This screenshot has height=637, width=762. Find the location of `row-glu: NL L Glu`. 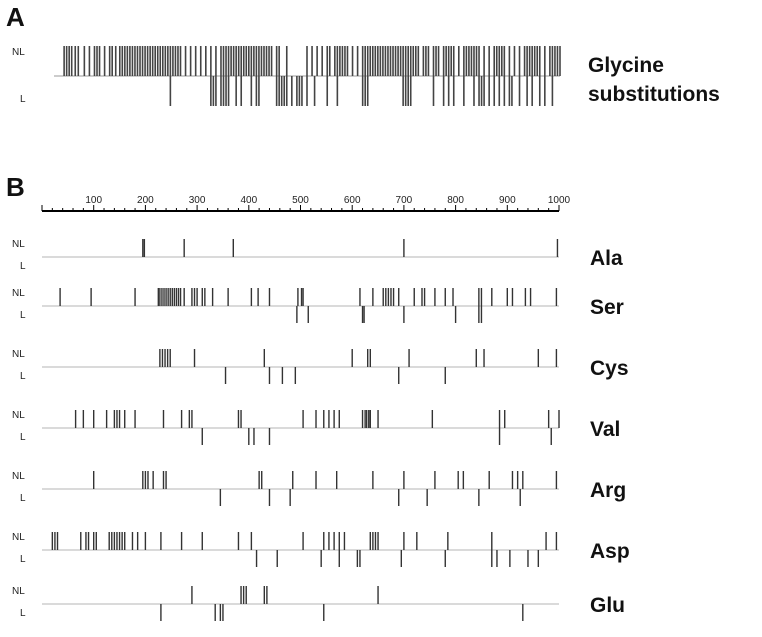

row-glu: NL L Glu is located at coordinates (318, 603).